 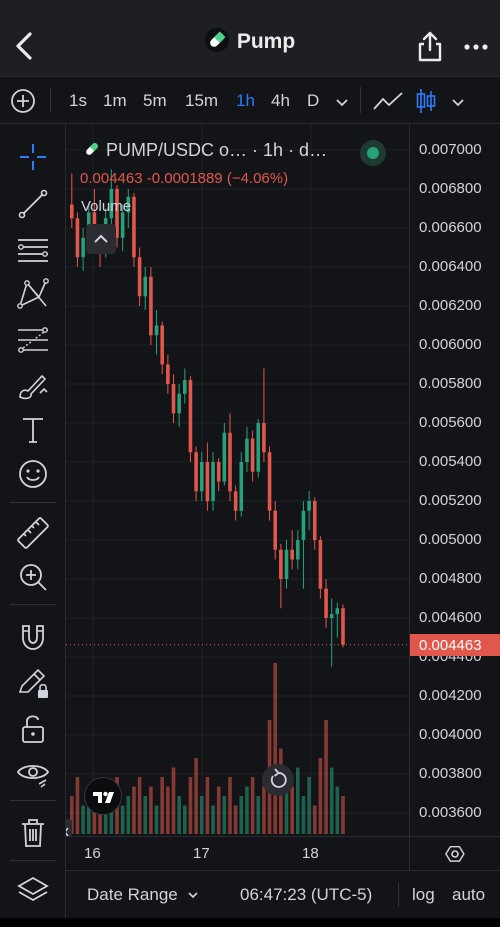 I want to click on collapse-legend-button, so click(x=101, y=239).